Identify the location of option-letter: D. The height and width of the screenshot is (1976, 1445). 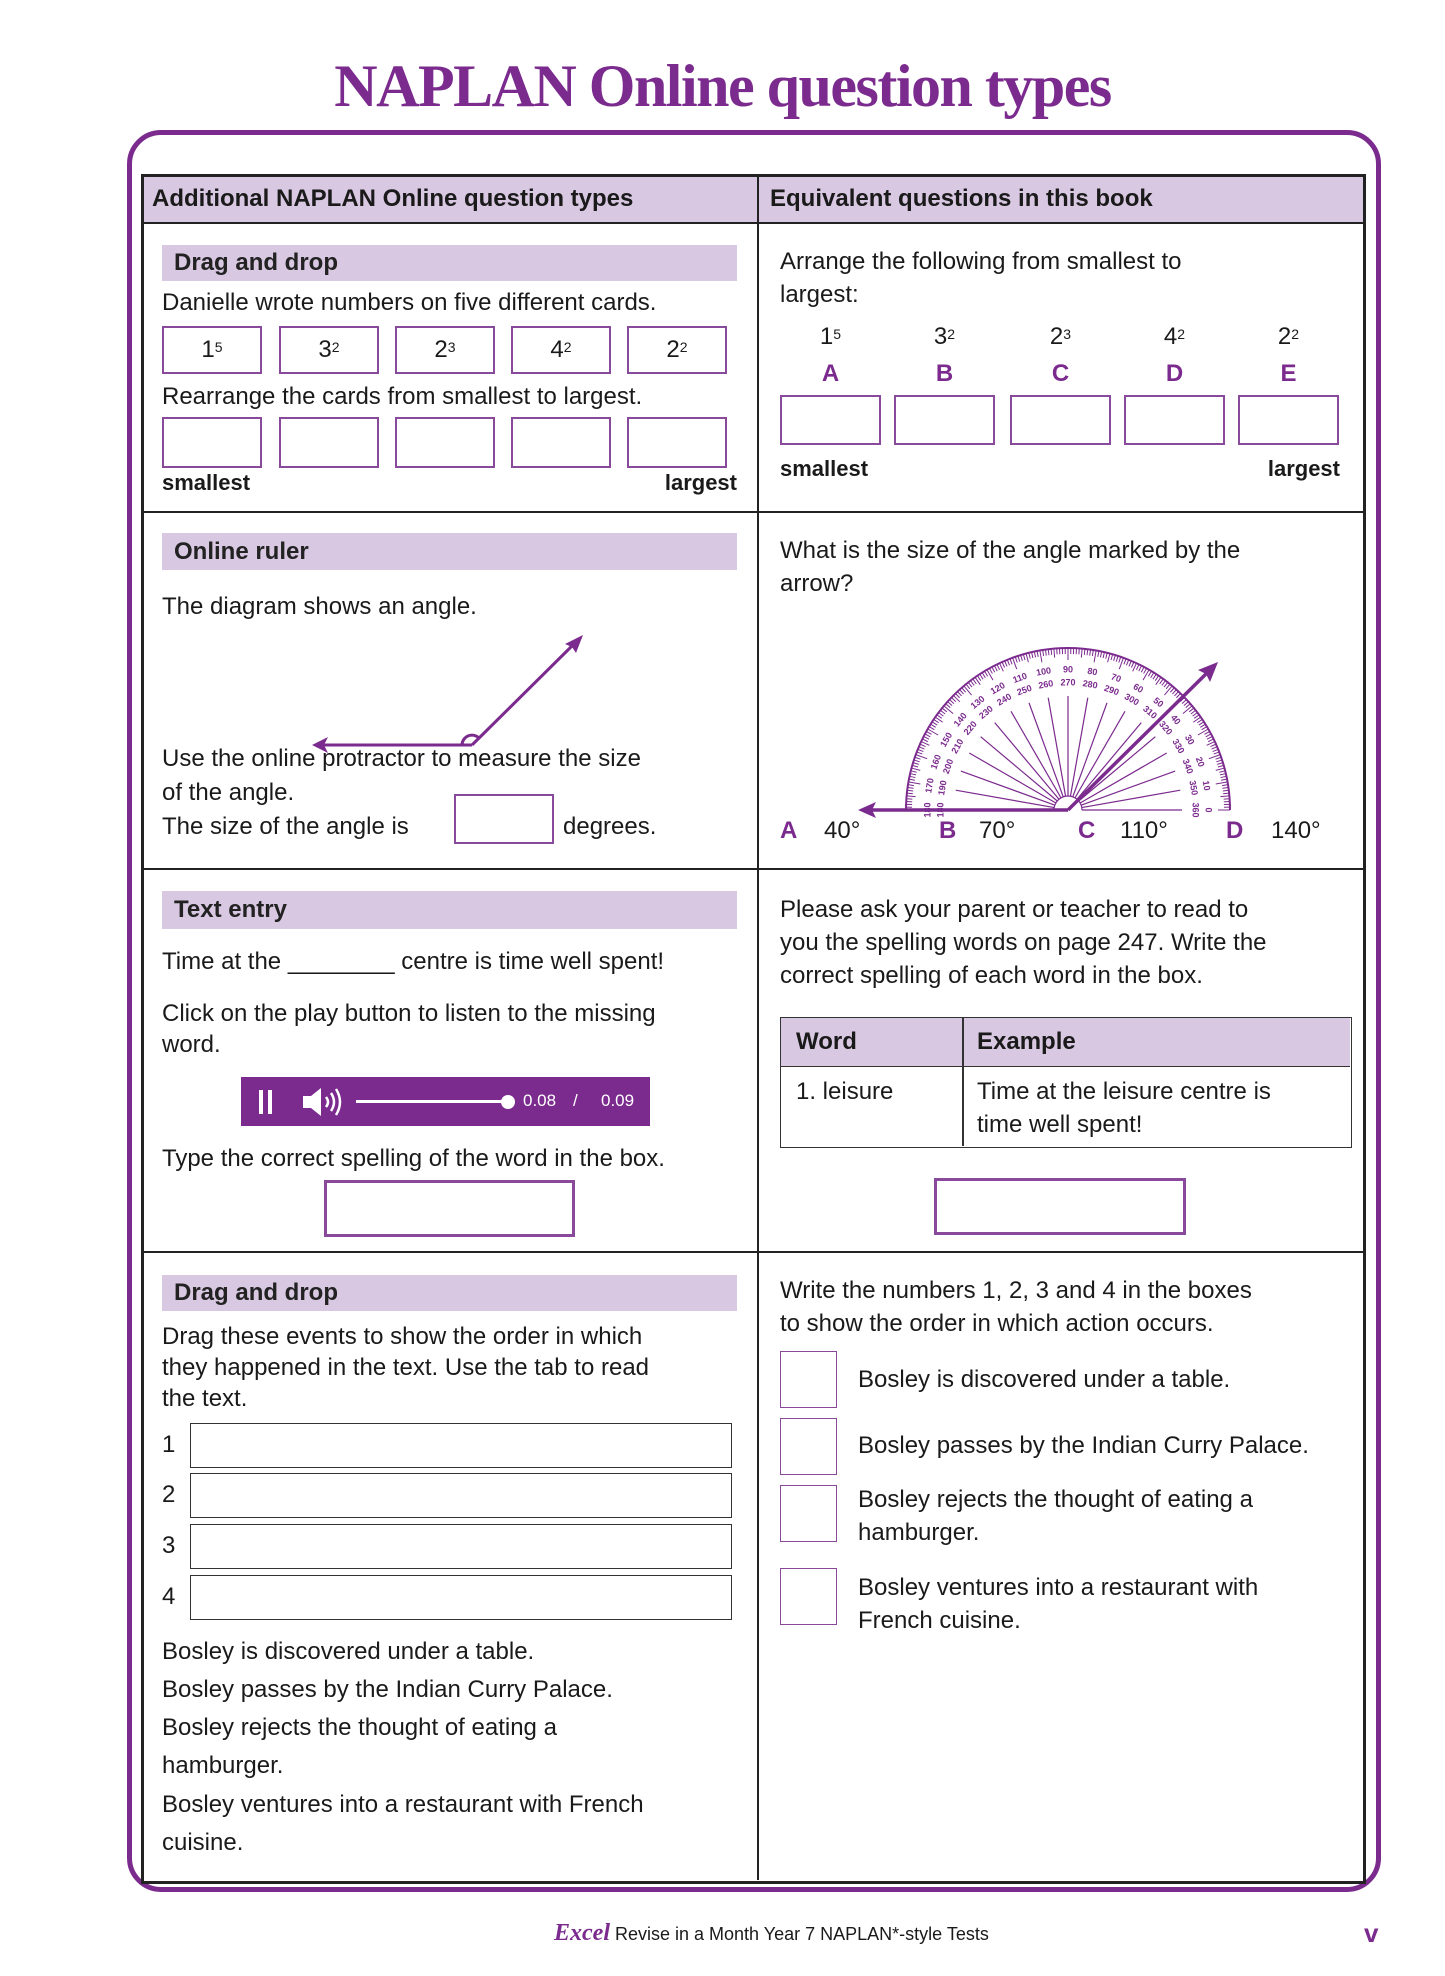
(1235, 830).